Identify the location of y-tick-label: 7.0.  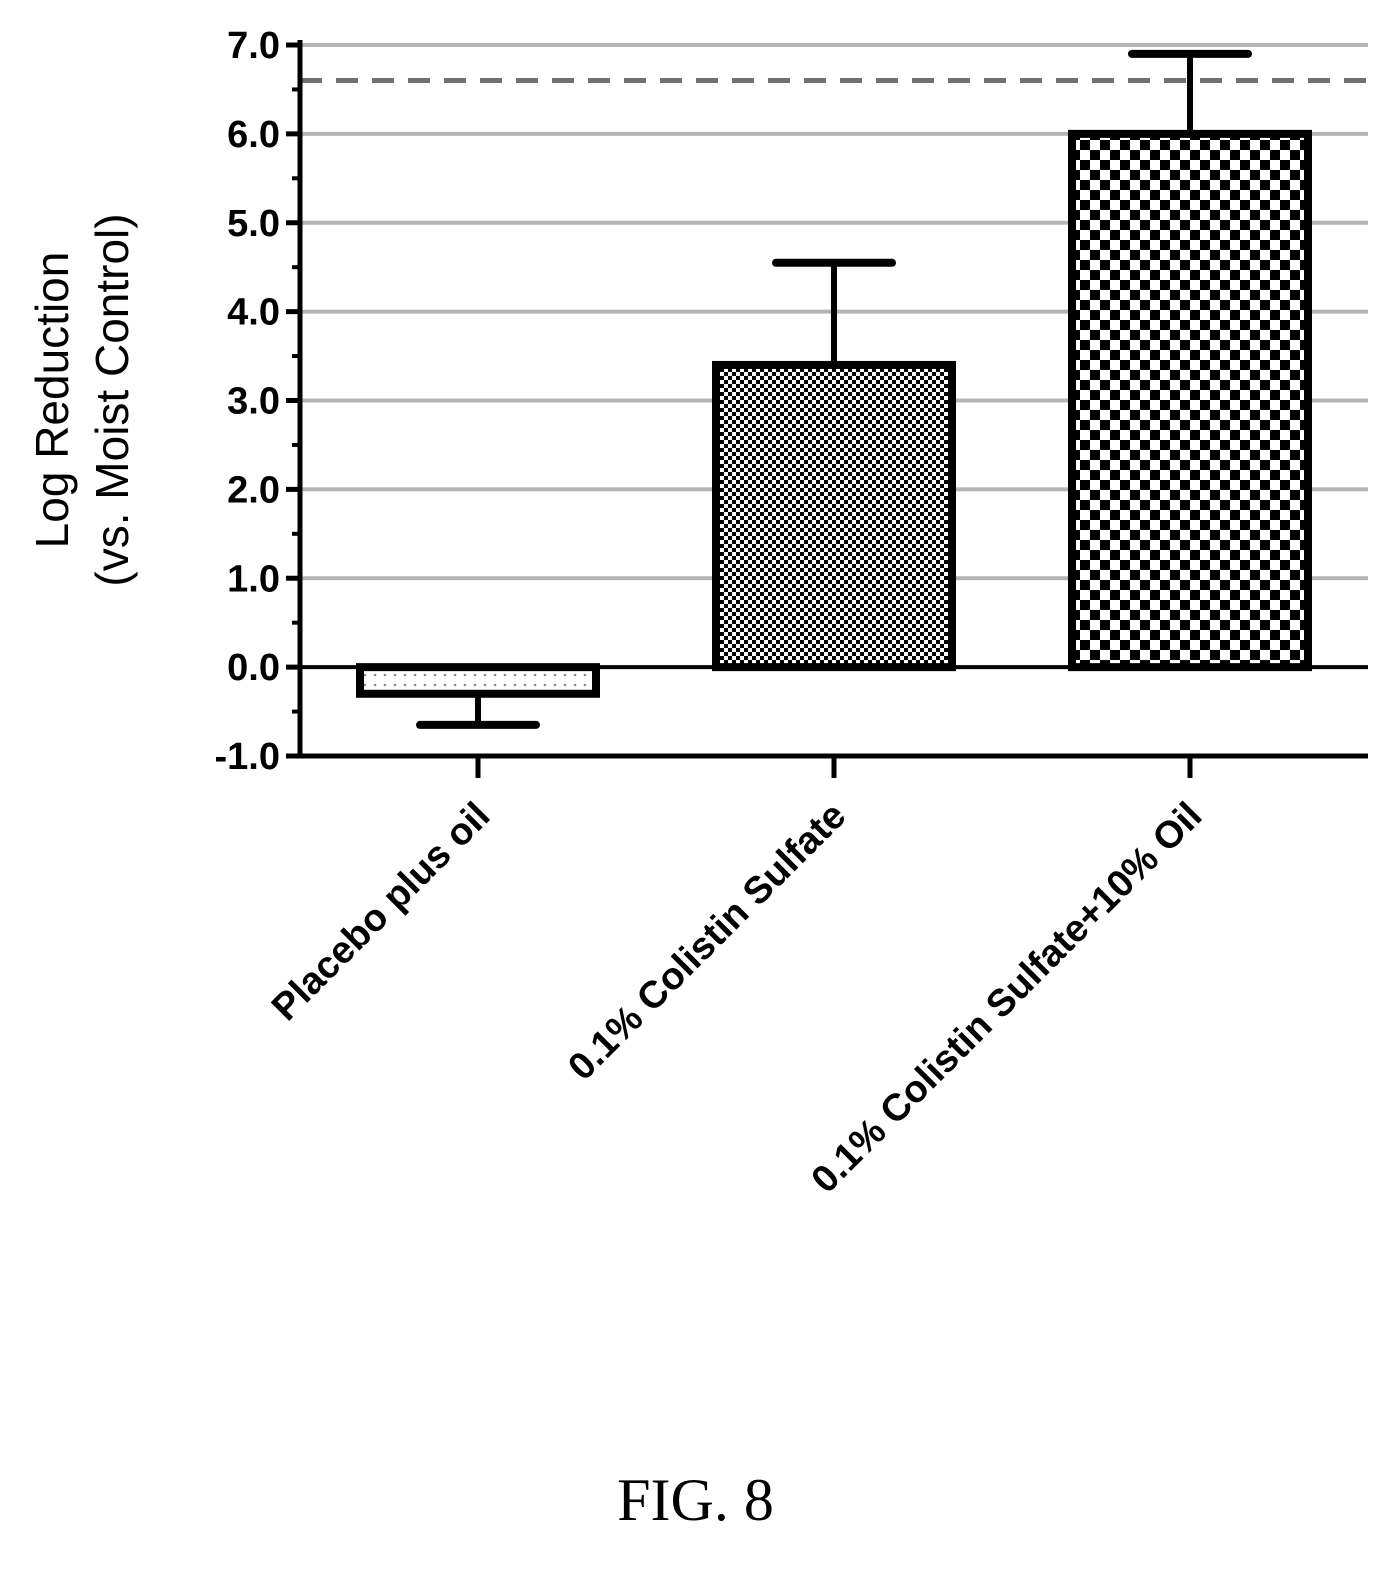
(253, 46).